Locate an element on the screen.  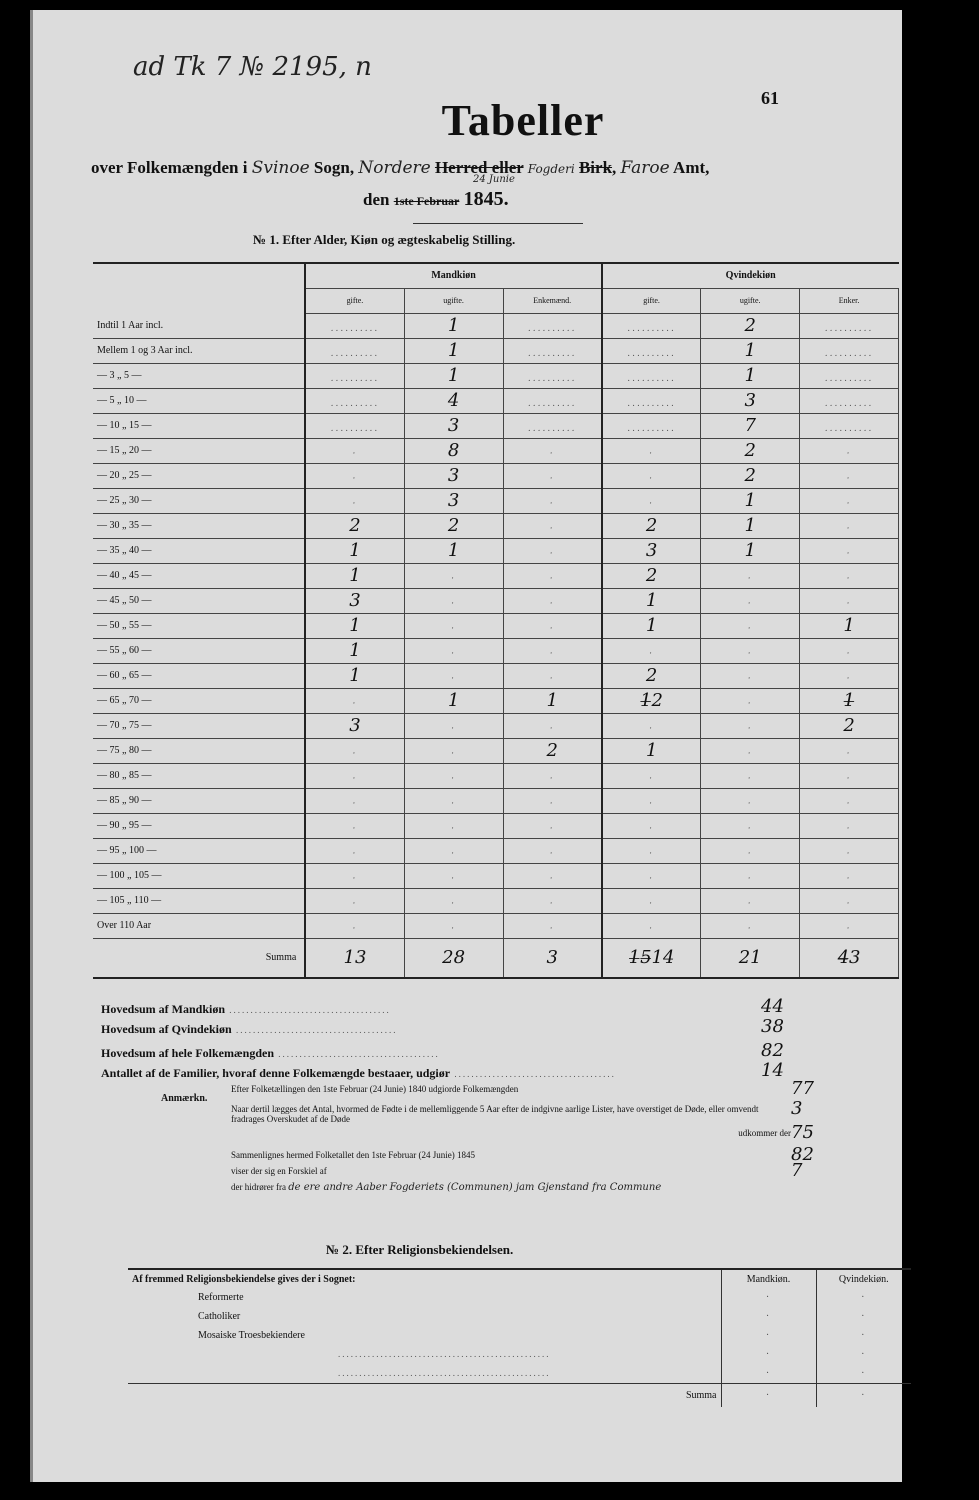
summa-cell: 4̶3 is located at coordinates (849, 958).